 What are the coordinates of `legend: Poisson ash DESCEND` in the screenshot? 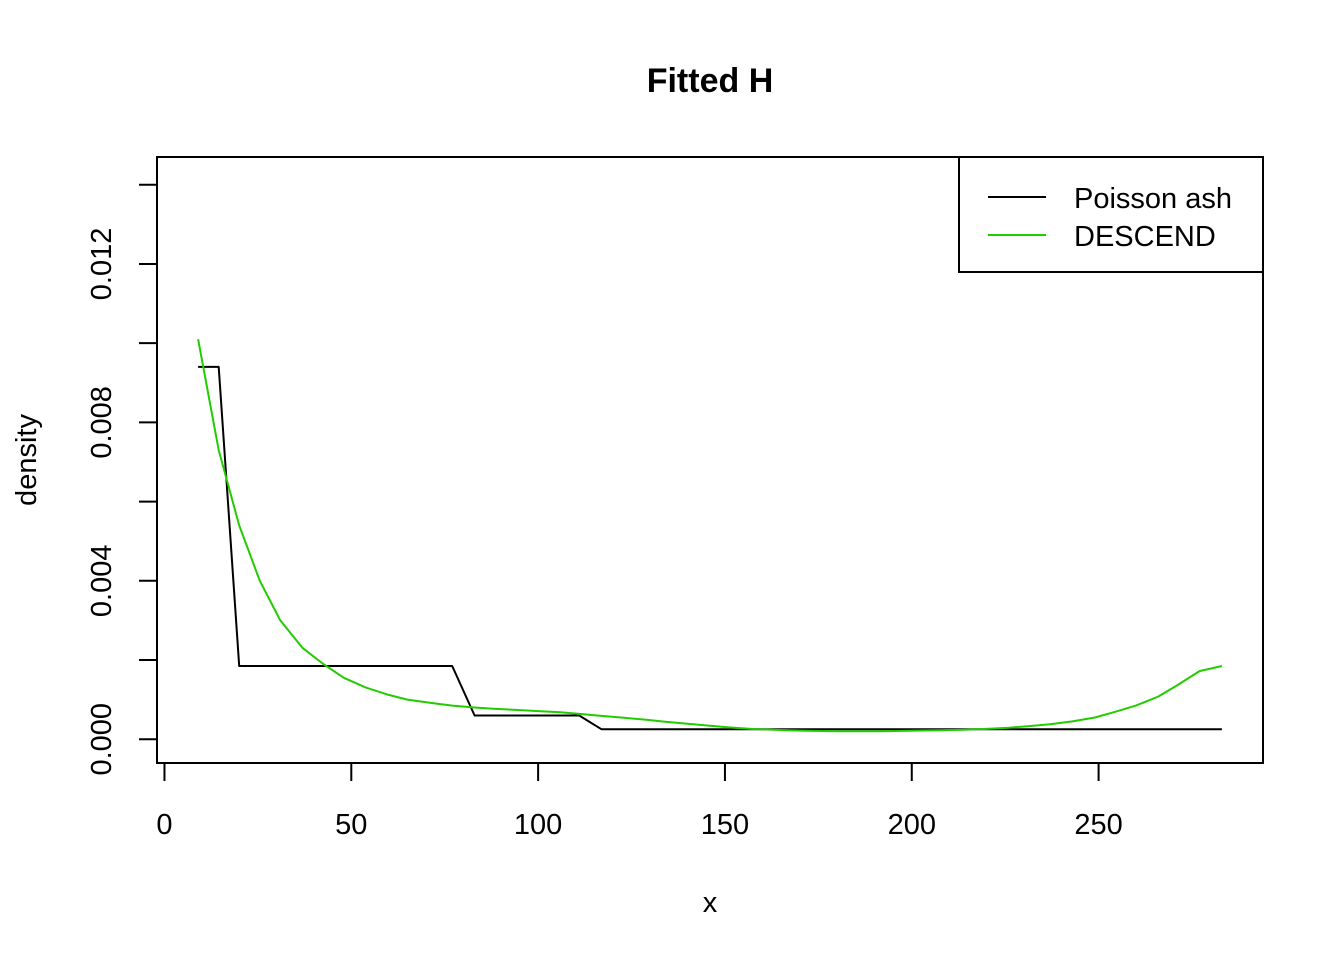 It's located at (1111, 214).